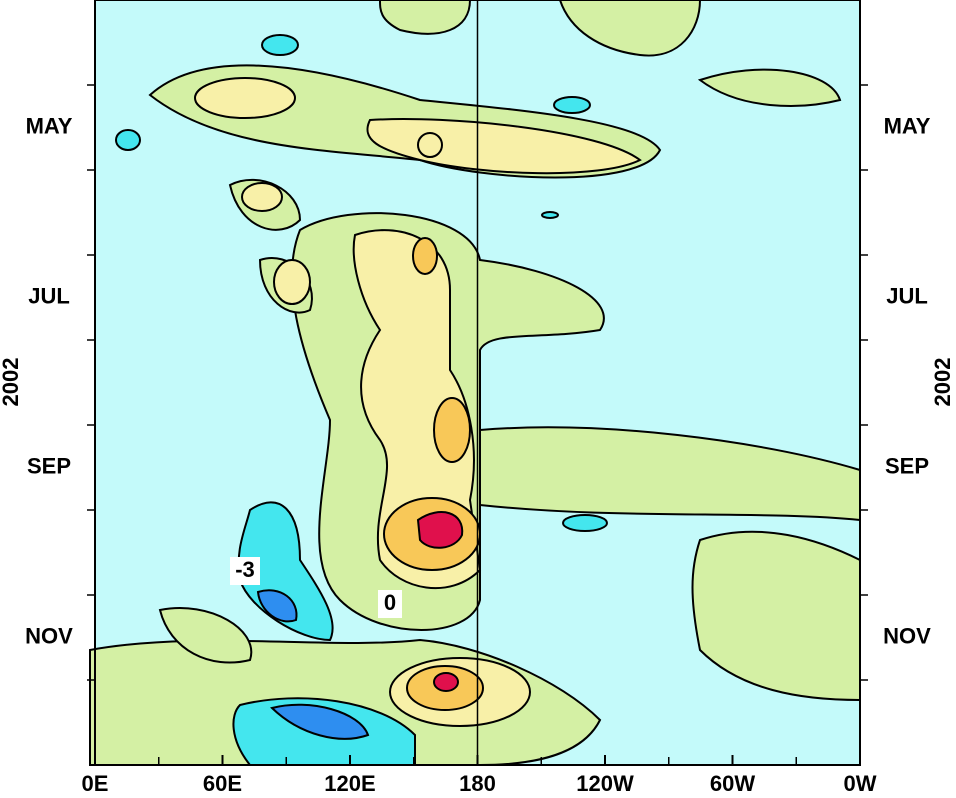  Describe the element at coordinates (477, 783) in the screenshot. I see `x-tick-label: 180` at that location.